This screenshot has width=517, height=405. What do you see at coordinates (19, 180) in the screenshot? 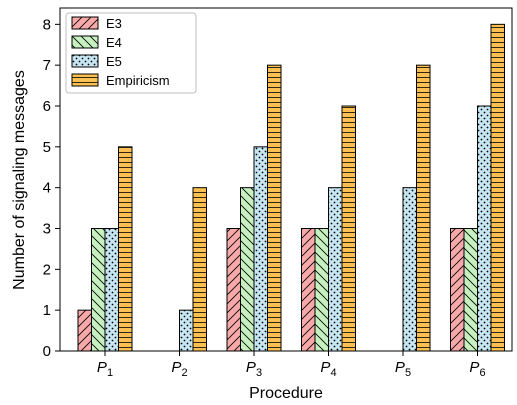
I see `y-axis-title: Number of signaling messages` at bounding box center [19, 180].